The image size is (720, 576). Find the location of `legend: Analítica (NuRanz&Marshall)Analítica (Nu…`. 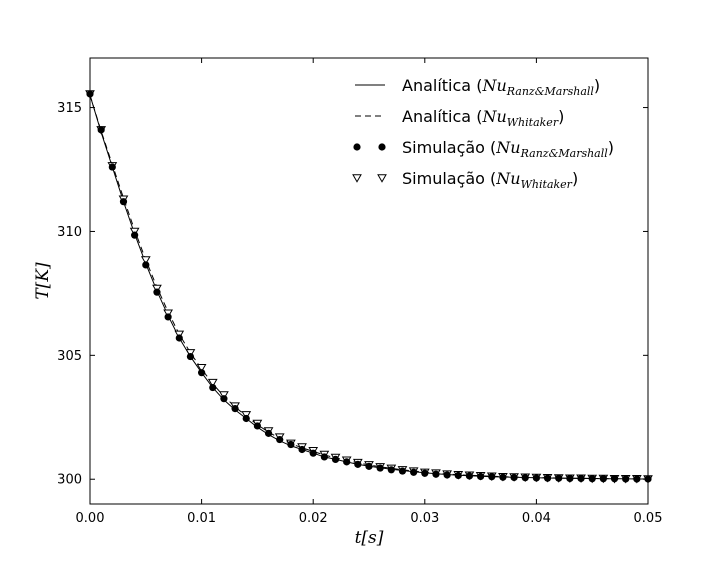

legend: Analítica (NuRanz&Marshall)Analítica (Nu… is located at coordinates (483, 133).